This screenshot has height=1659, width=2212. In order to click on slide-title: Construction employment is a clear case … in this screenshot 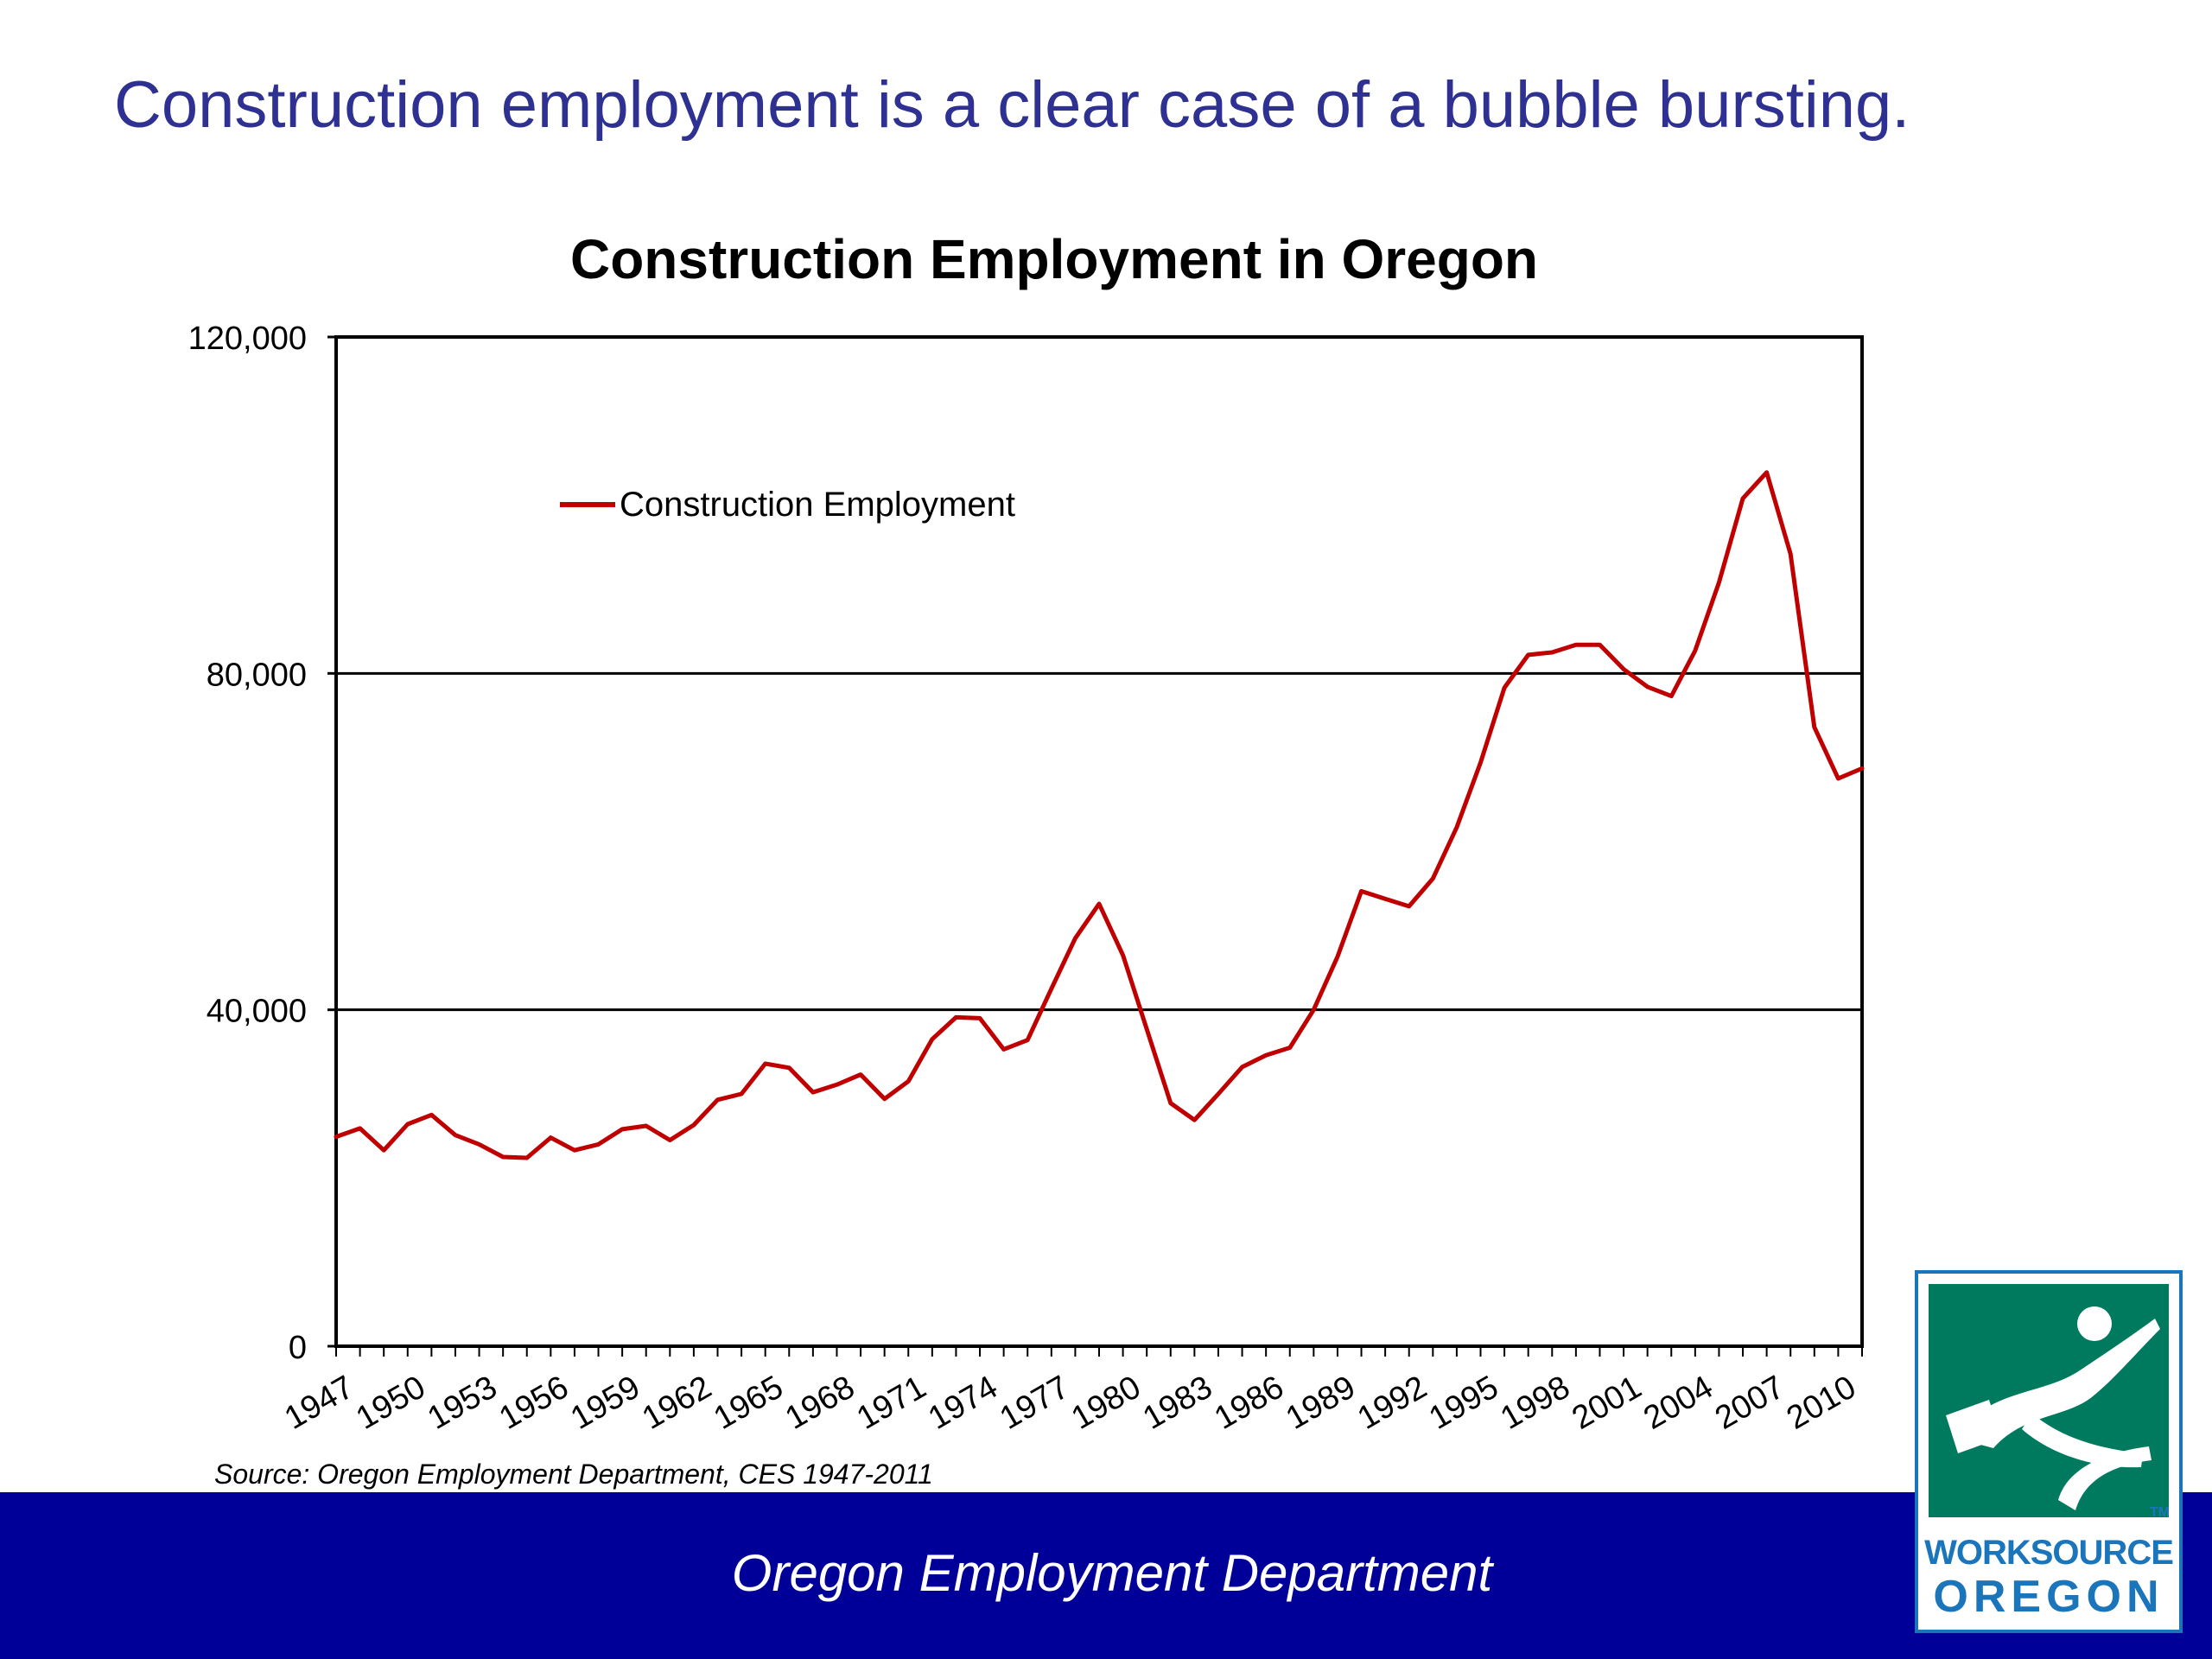, I will do `click(1012, 105)`.